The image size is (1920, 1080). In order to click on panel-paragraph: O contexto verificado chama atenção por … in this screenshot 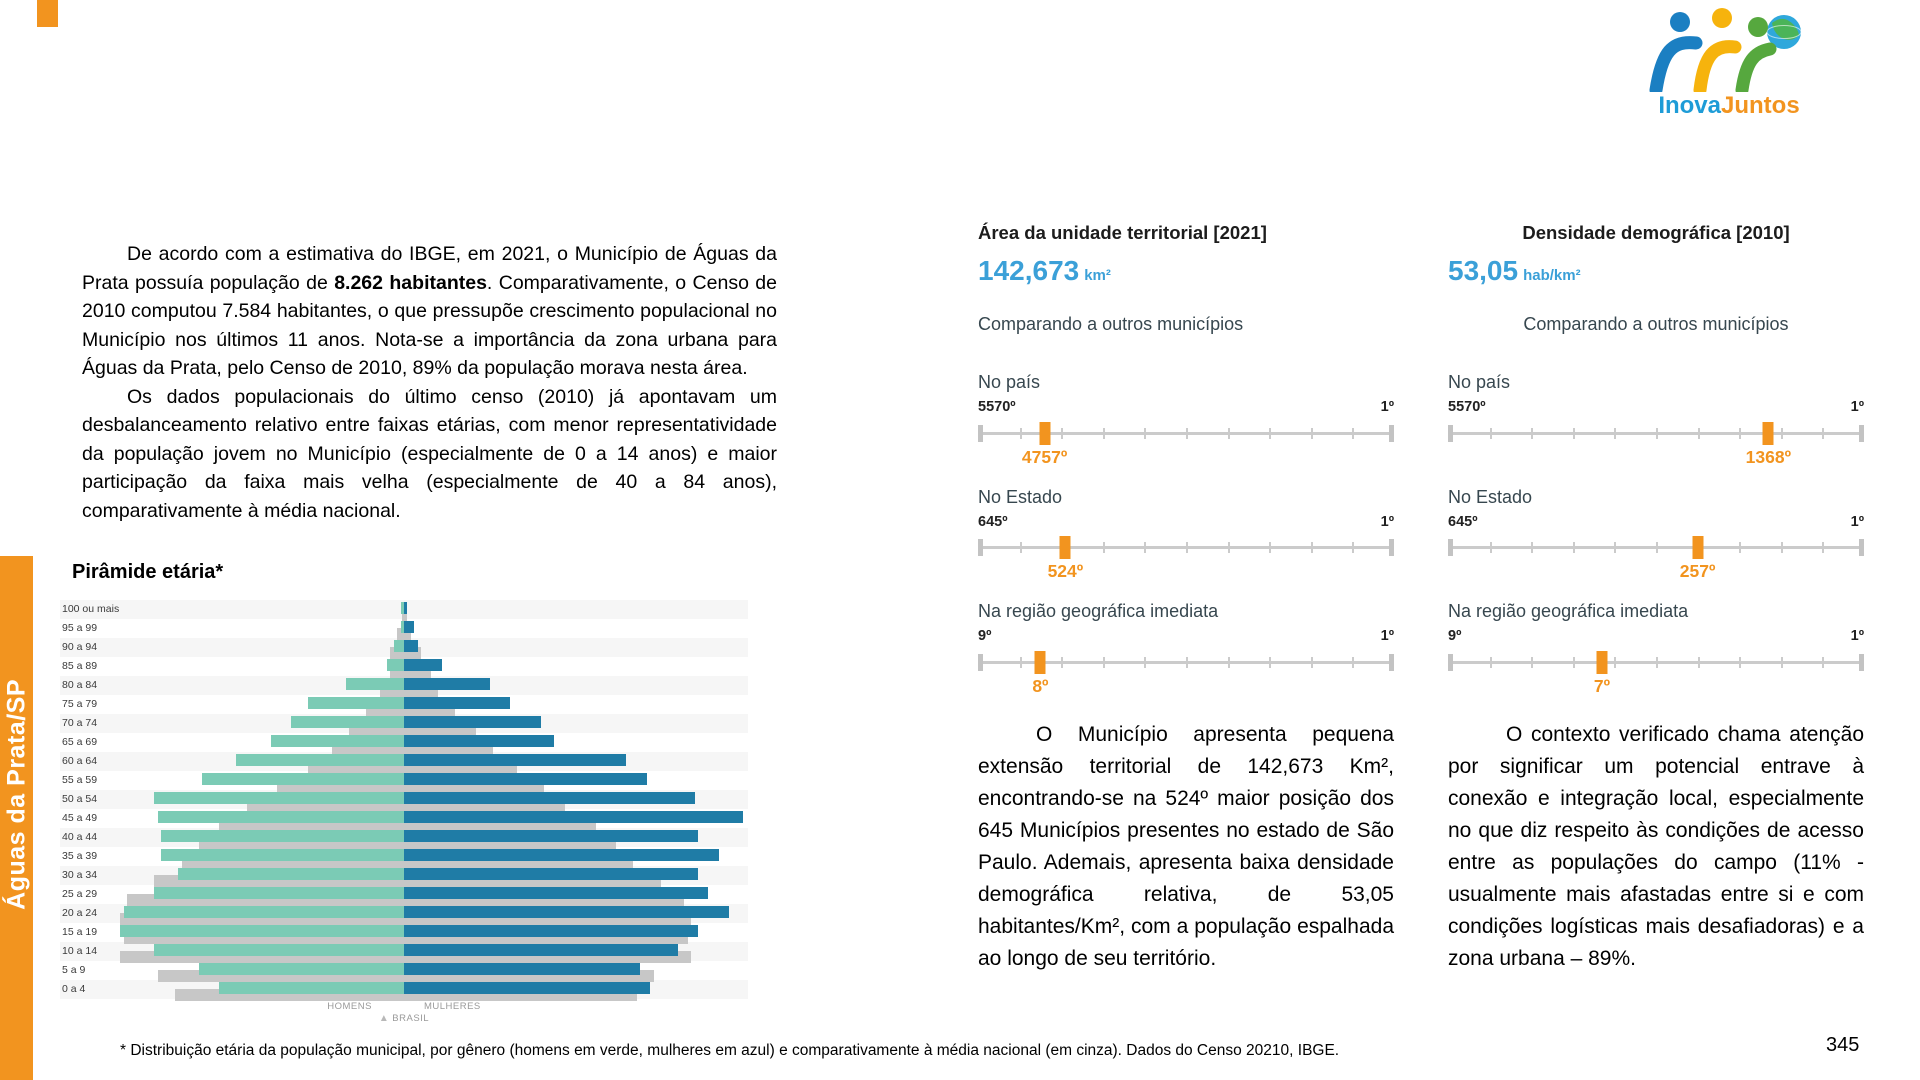, I will do `click(1656, 846)`.